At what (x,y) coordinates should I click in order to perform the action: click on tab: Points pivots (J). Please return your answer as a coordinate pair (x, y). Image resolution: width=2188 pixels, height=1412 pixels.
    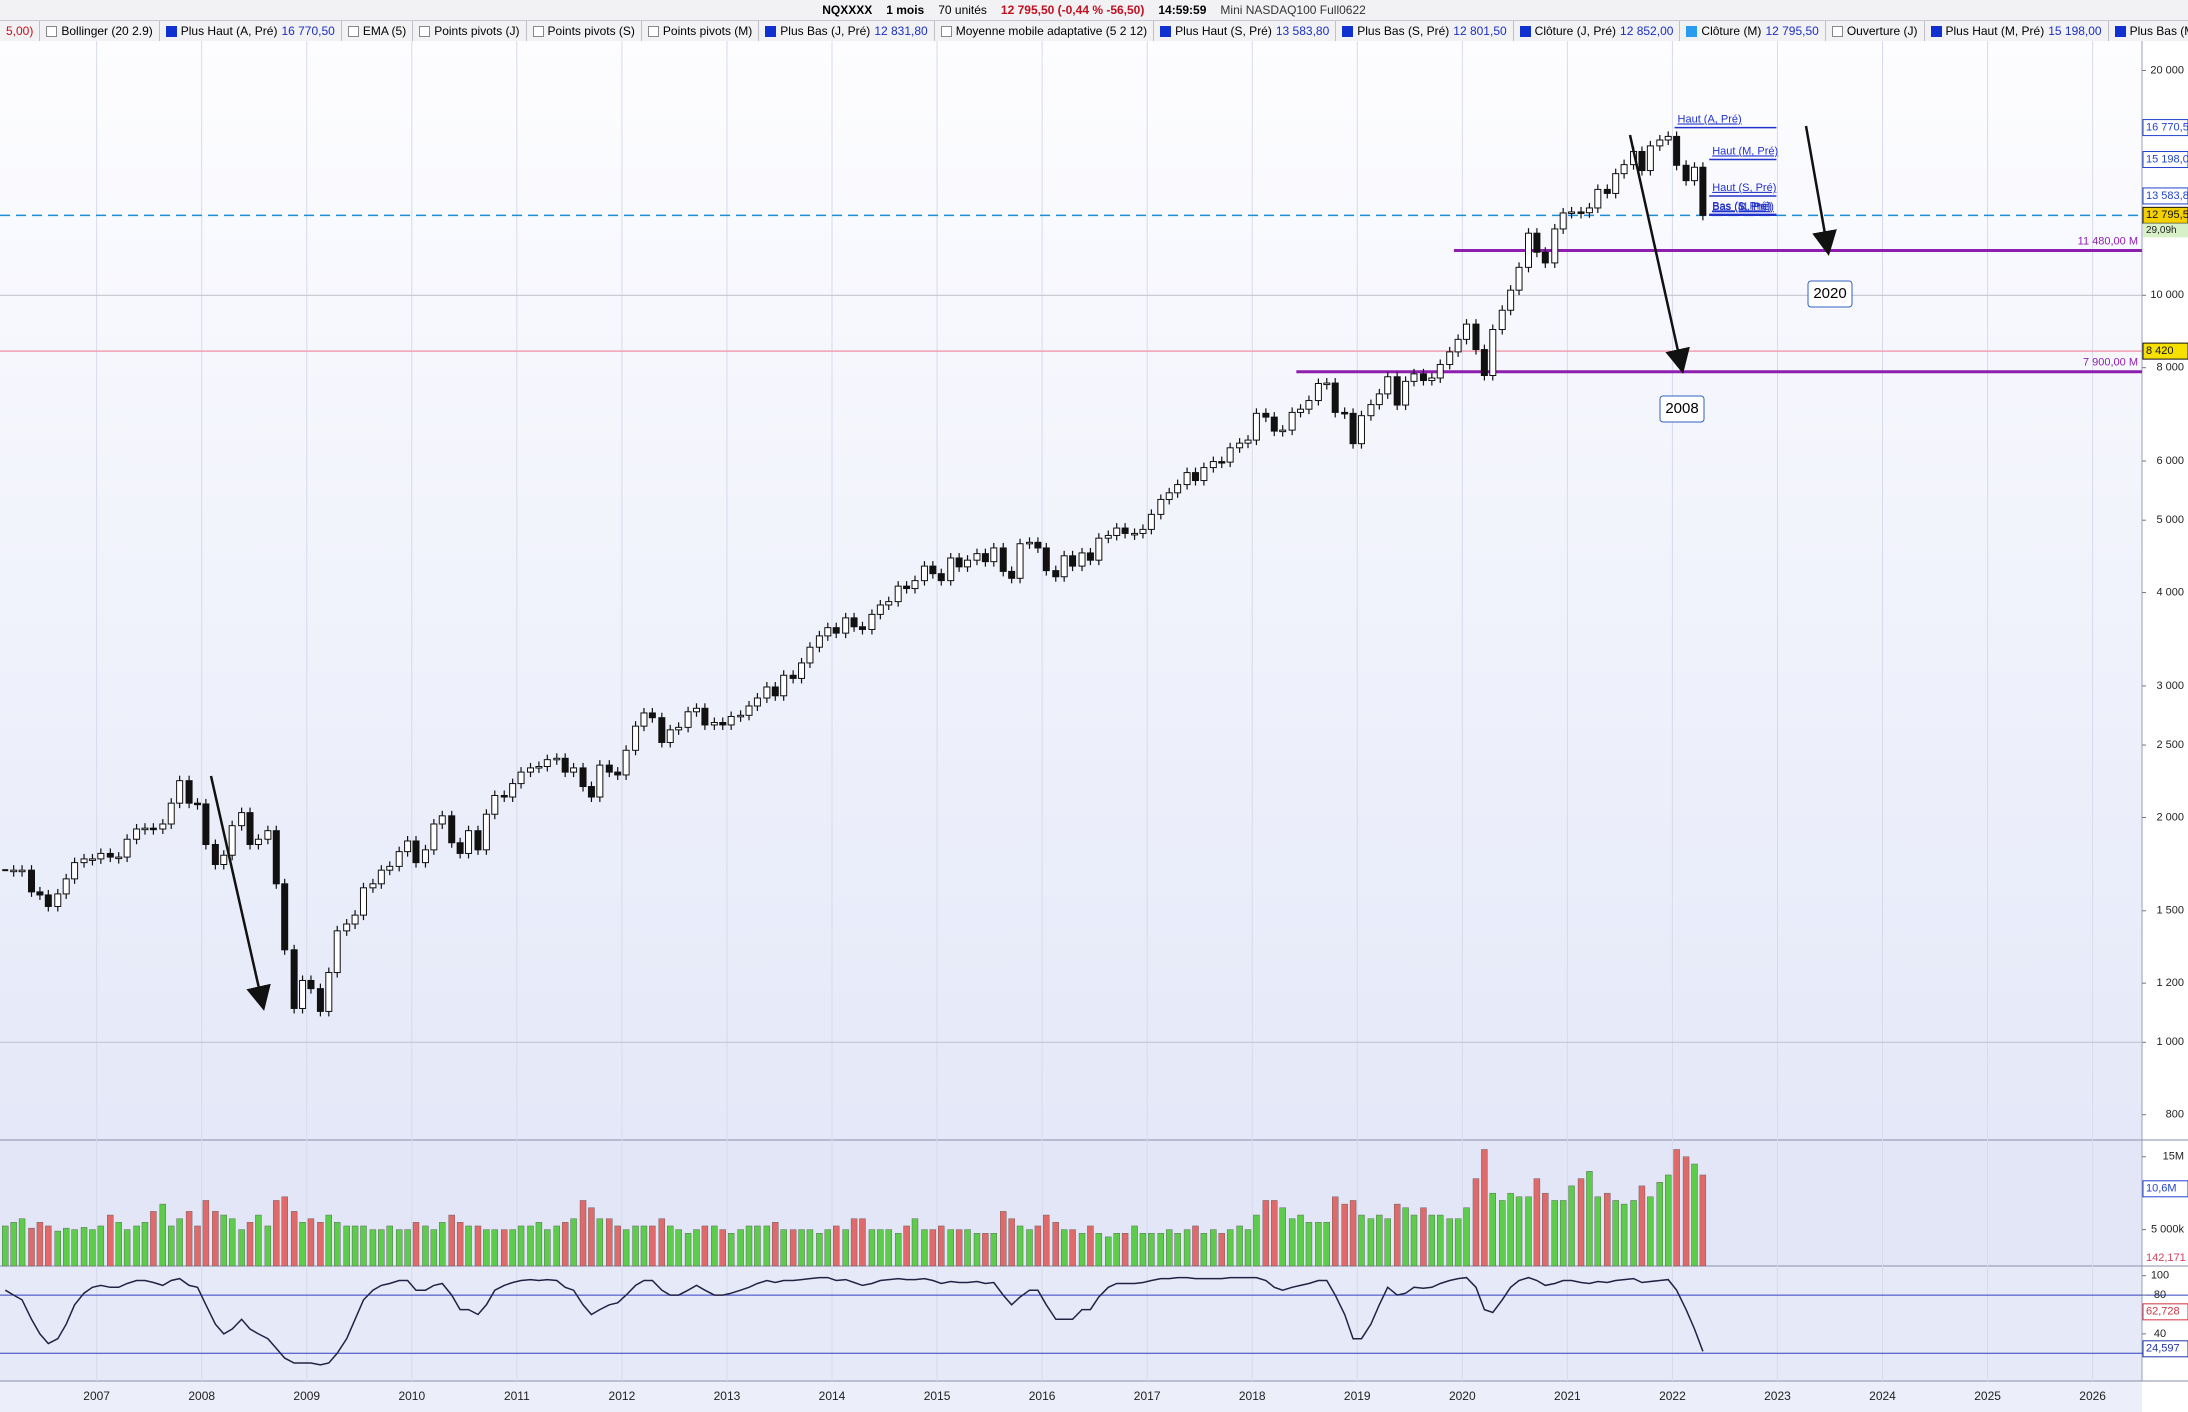
    Looking at the image, I should click on (470, 31).